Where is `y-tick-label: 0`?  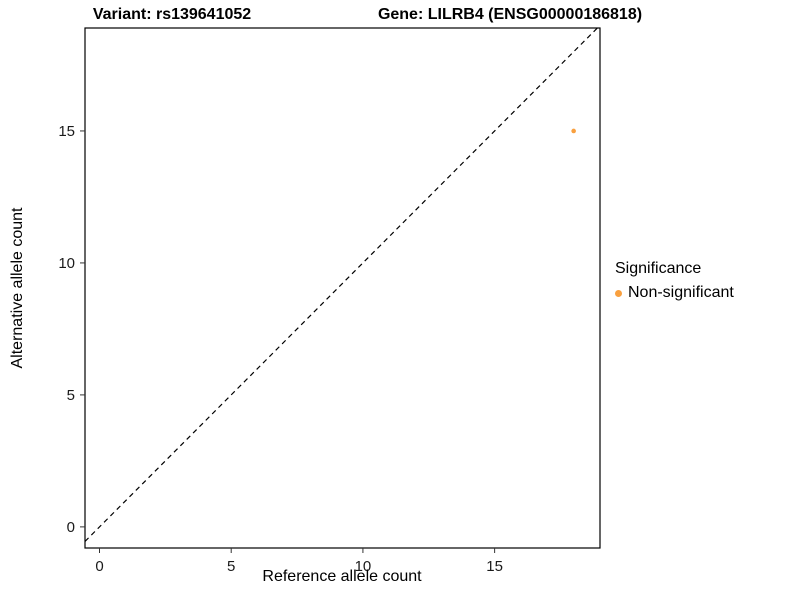 y-tick-label: 0 is located at coordinates (71, 527).